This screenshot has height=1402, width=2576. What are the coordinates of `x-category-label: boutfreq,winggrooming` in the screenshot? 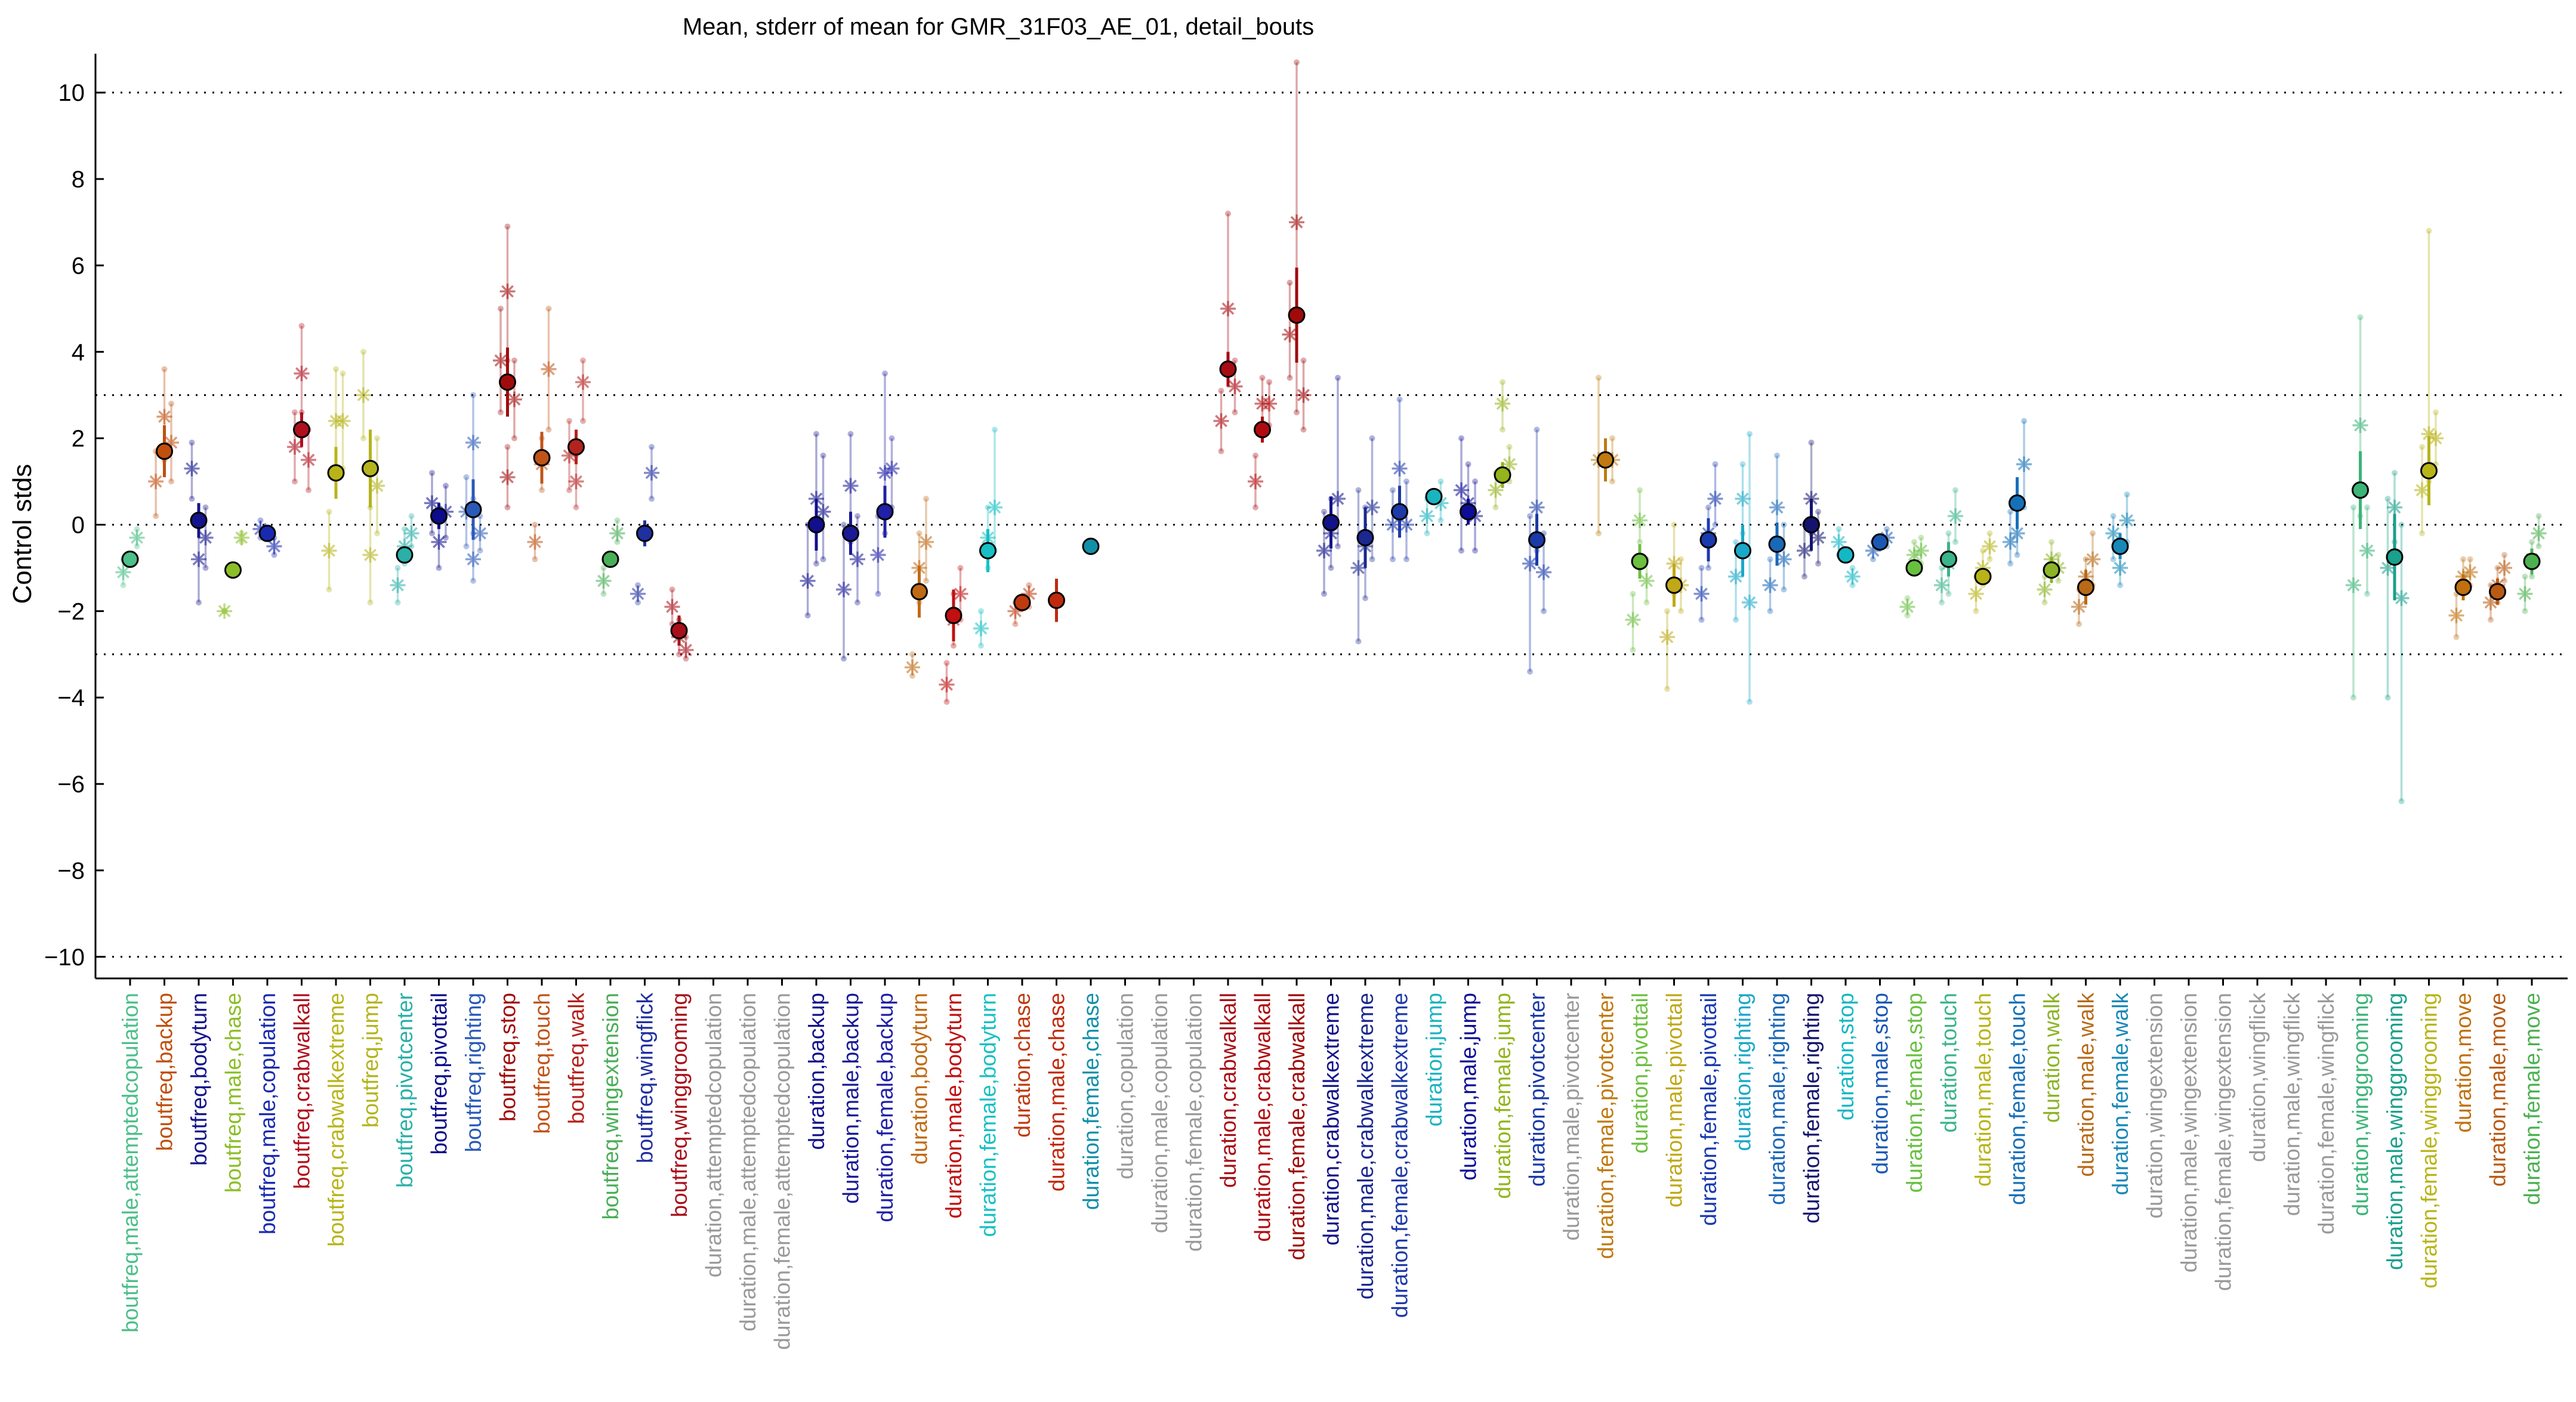 It's located at (679, 1105).